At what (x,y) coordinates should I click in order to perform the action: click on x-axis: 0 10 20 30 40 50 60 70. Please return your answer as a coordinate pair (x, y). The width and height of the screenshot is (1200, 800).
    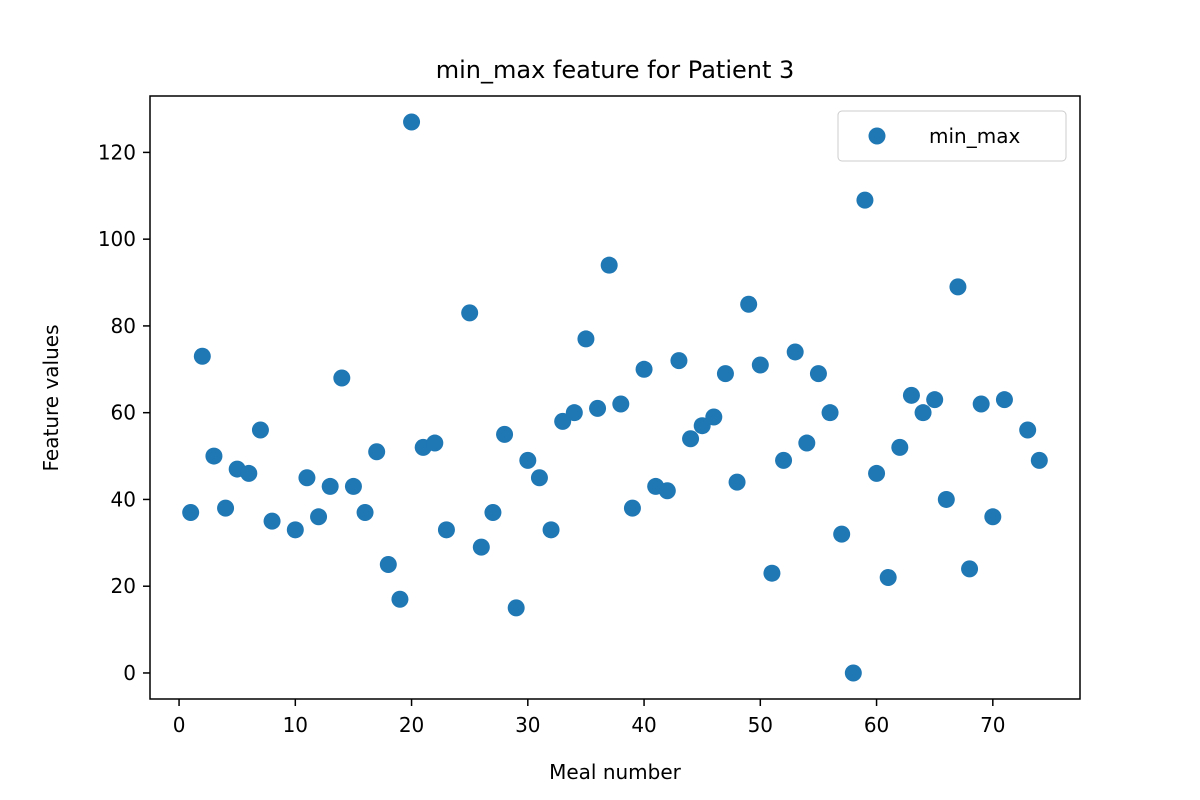
    Looking at the image, I should click on (589, 718).